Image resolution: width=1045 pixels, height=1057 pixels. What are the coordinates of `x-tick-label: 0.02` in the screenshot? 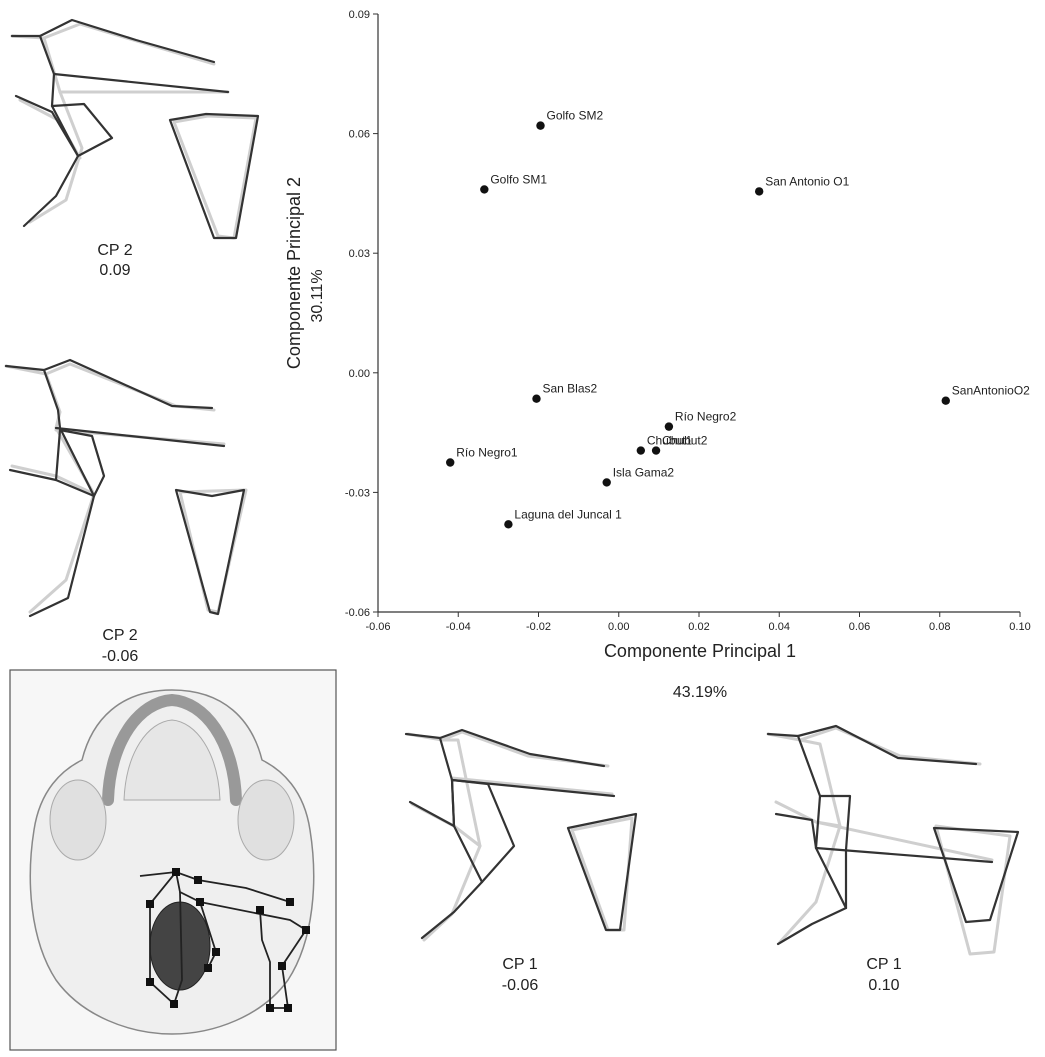 It's located at (698, 627).